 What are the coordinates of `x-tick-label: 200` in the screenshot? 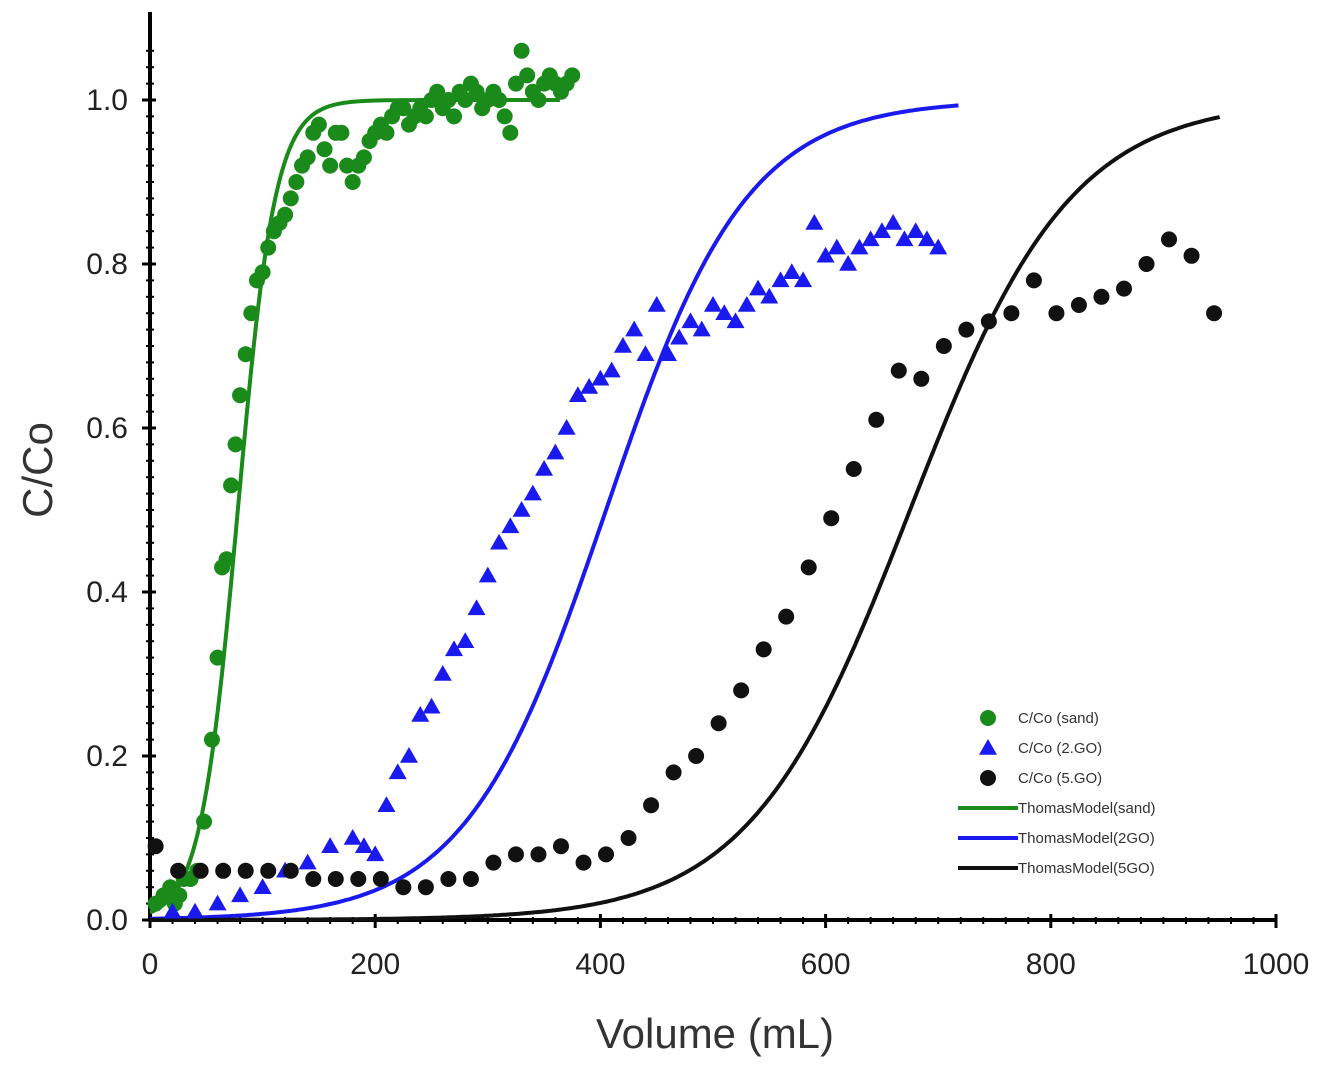 It's located at (375, 964).